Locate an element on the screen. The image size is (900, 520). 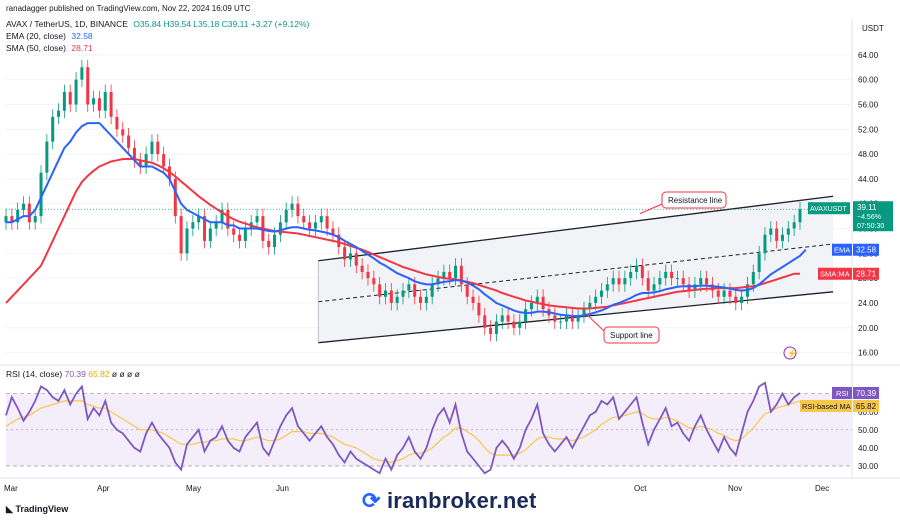
countdown-tag: 07:50:30 is located at coordinates (870, 226).